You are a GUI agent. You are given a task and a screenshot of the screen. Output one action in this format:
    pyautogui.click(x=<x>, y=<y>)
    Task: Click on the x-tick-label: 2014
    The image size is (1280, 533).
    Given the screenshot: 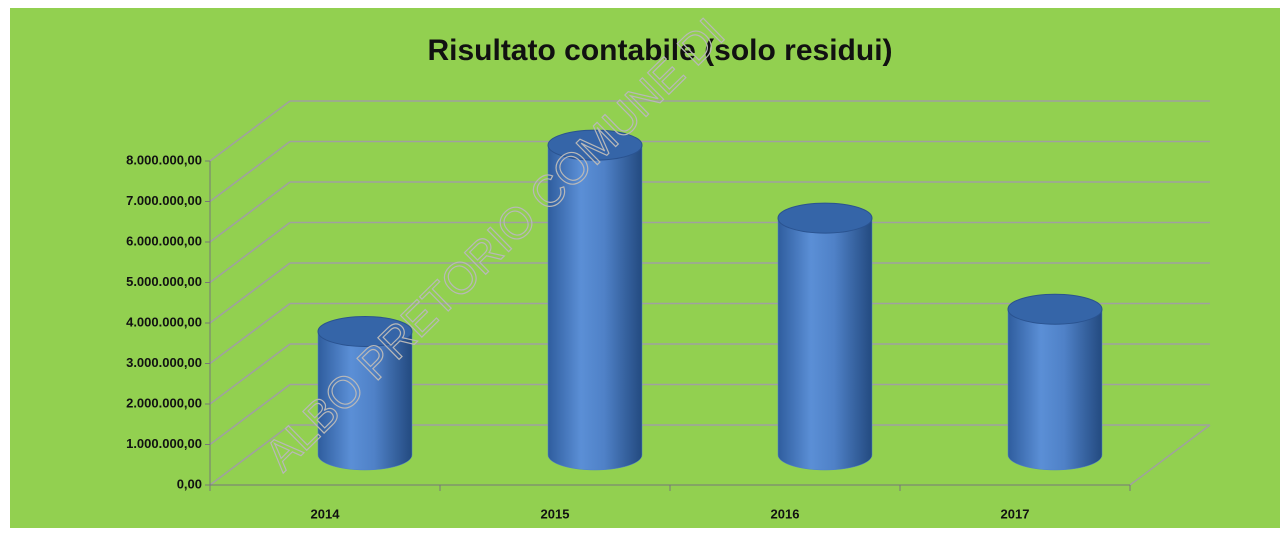 What is the action you would take?
    pyautogui.click(x=326, y=513)
    